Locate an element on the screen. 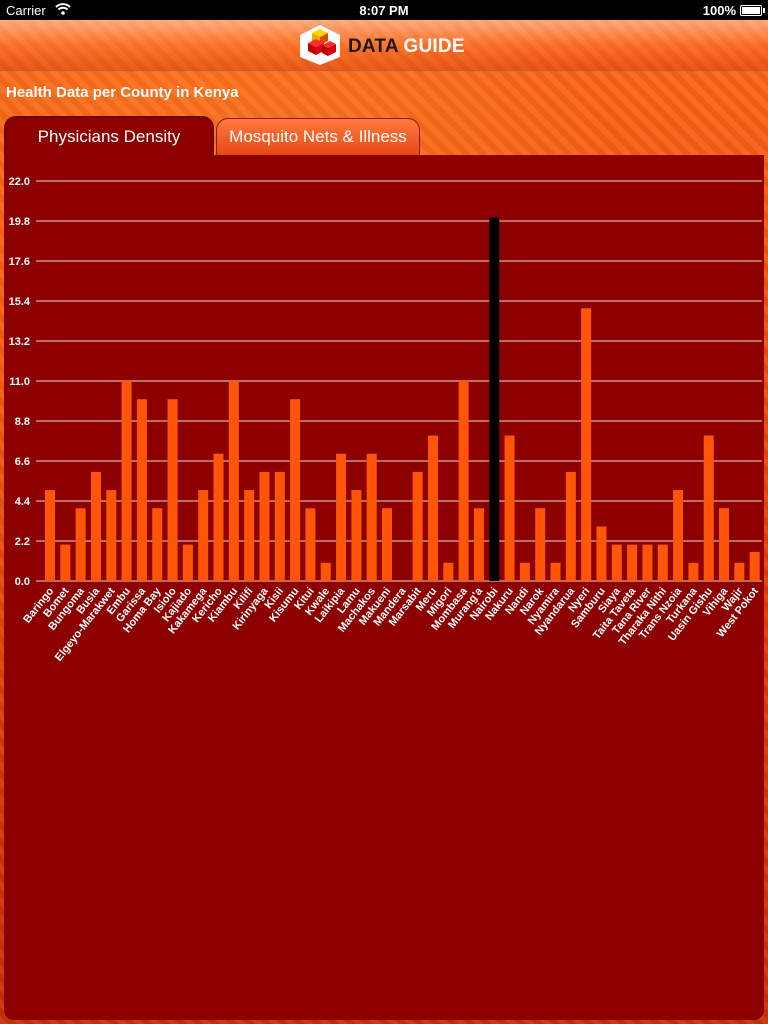 The height and width of the screenshot is (1024, 768). bar-lamu is located at coordinates (356, 535).